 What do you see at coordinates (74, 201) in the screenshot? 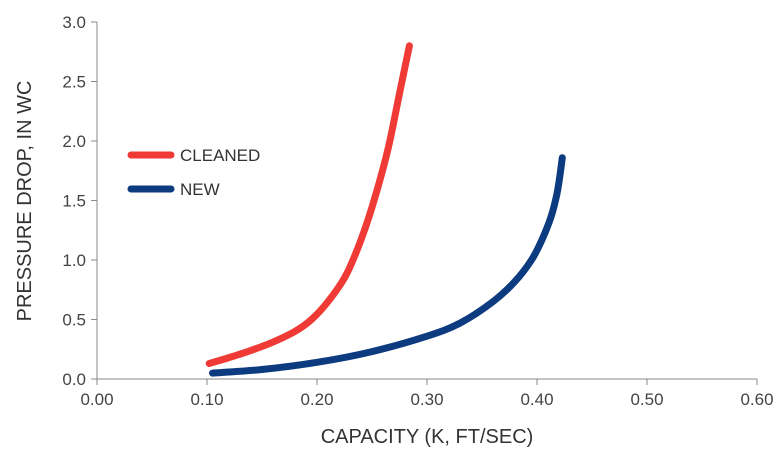
I see `y-tick-label: 1.5` at bounding box center [74, 201].